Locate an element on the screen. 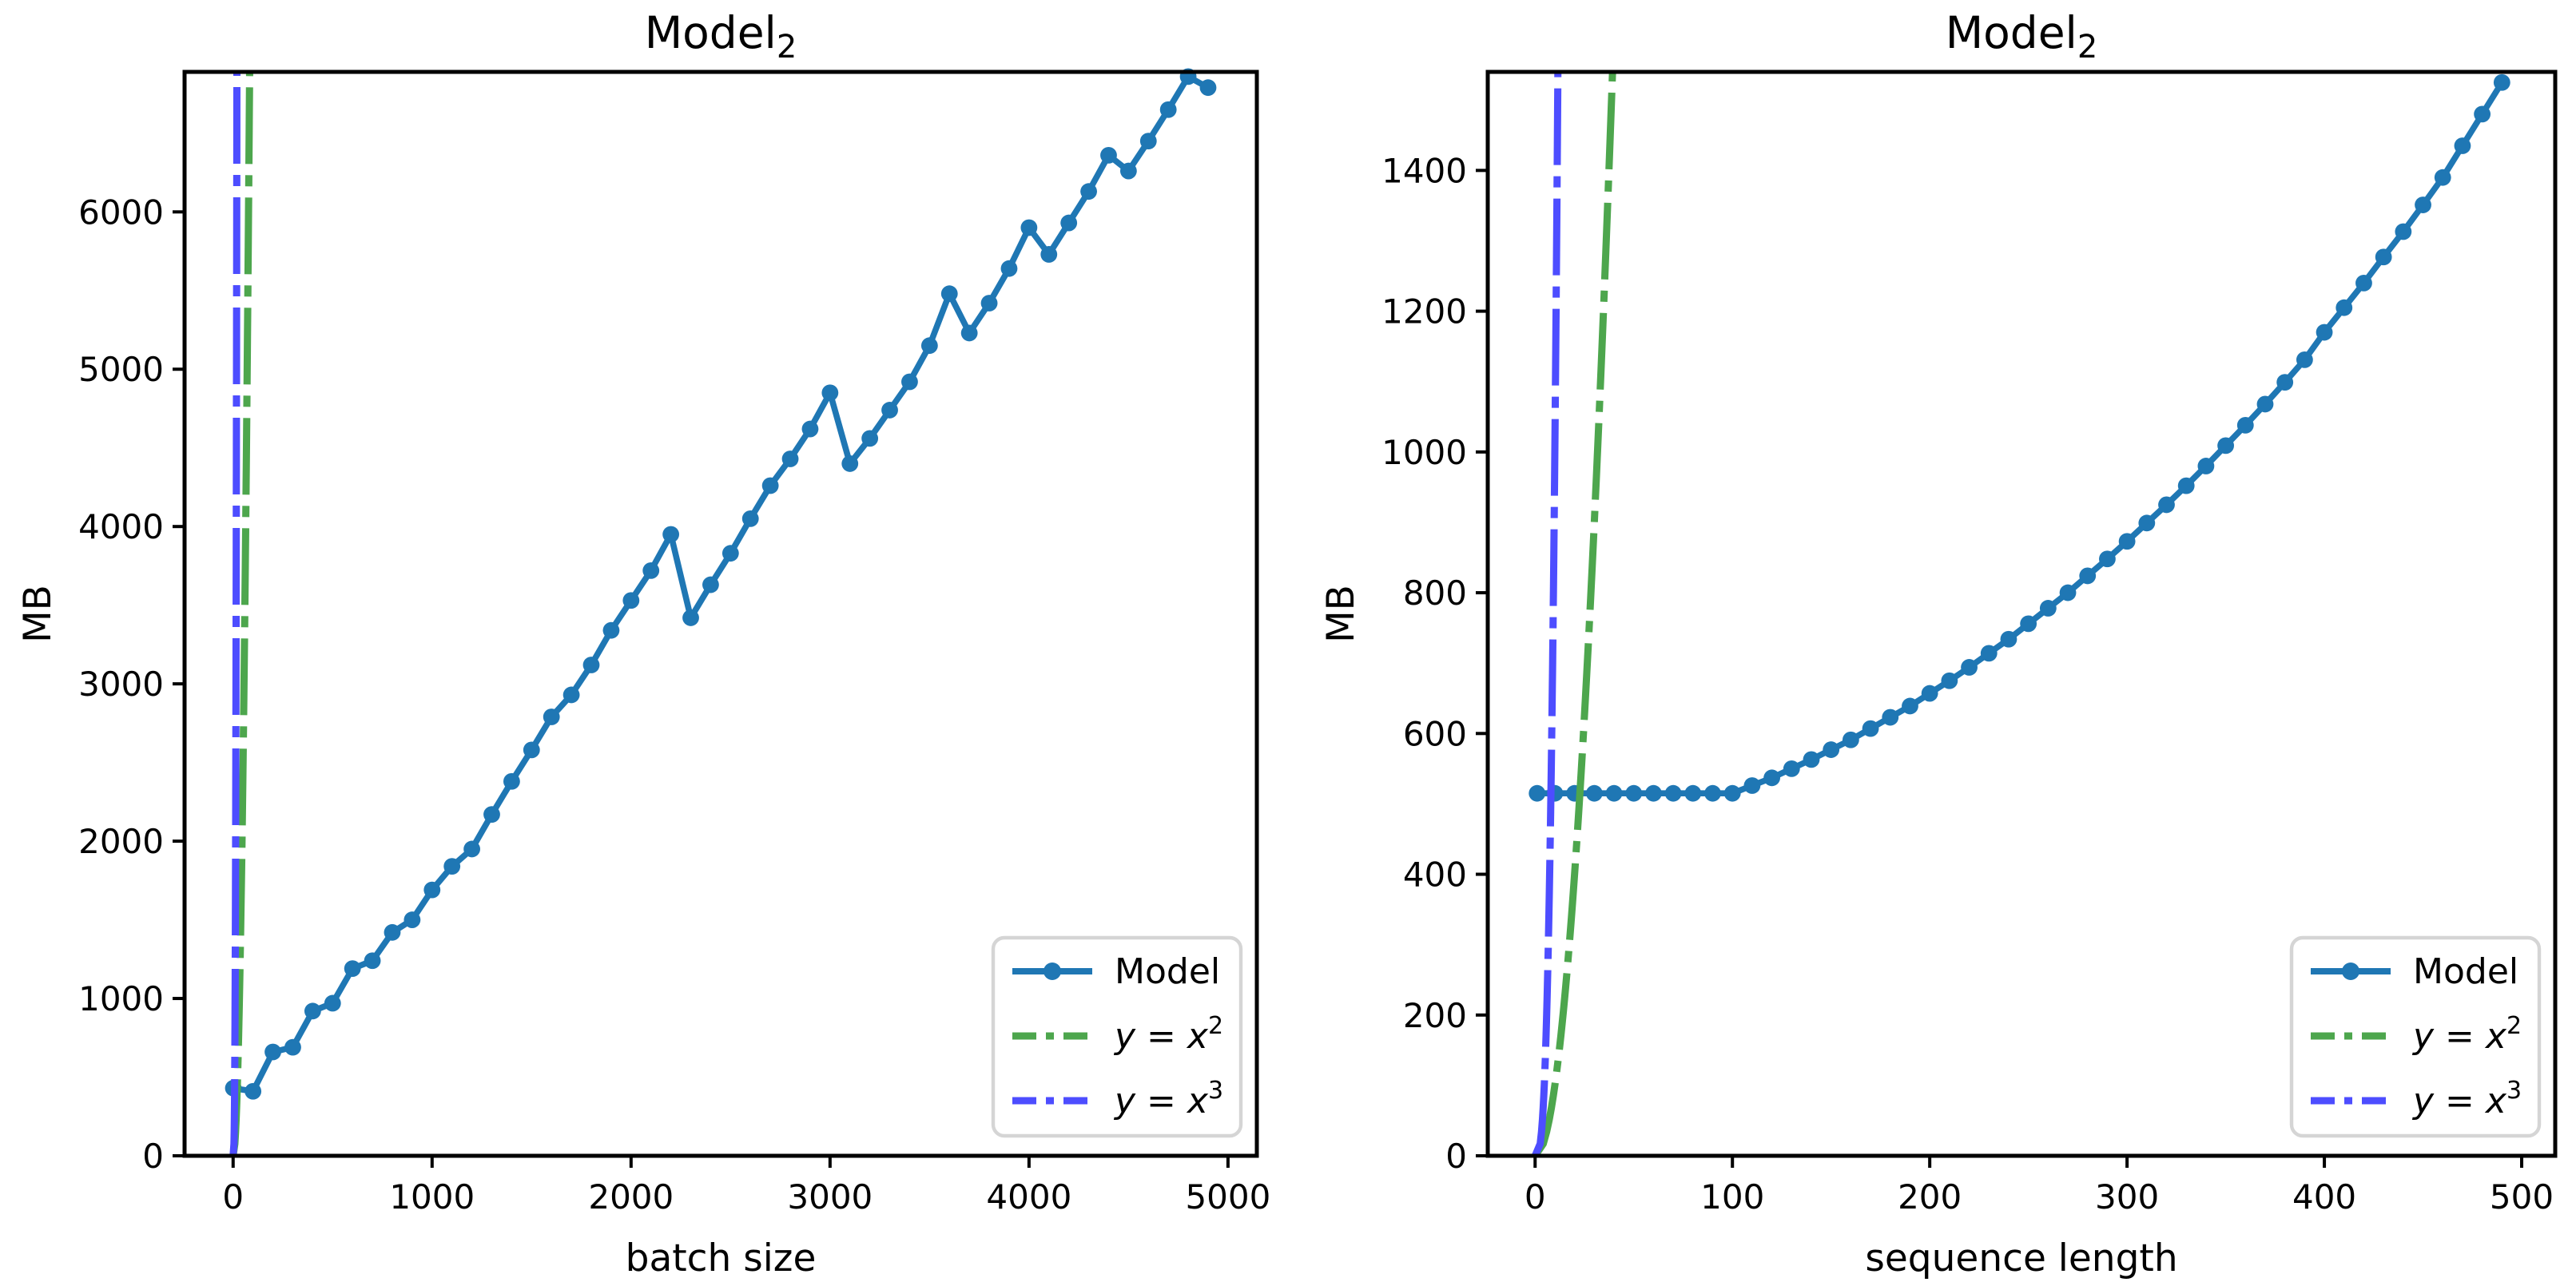  y-tick-label: 6000 is located at coordinates (121, 212).